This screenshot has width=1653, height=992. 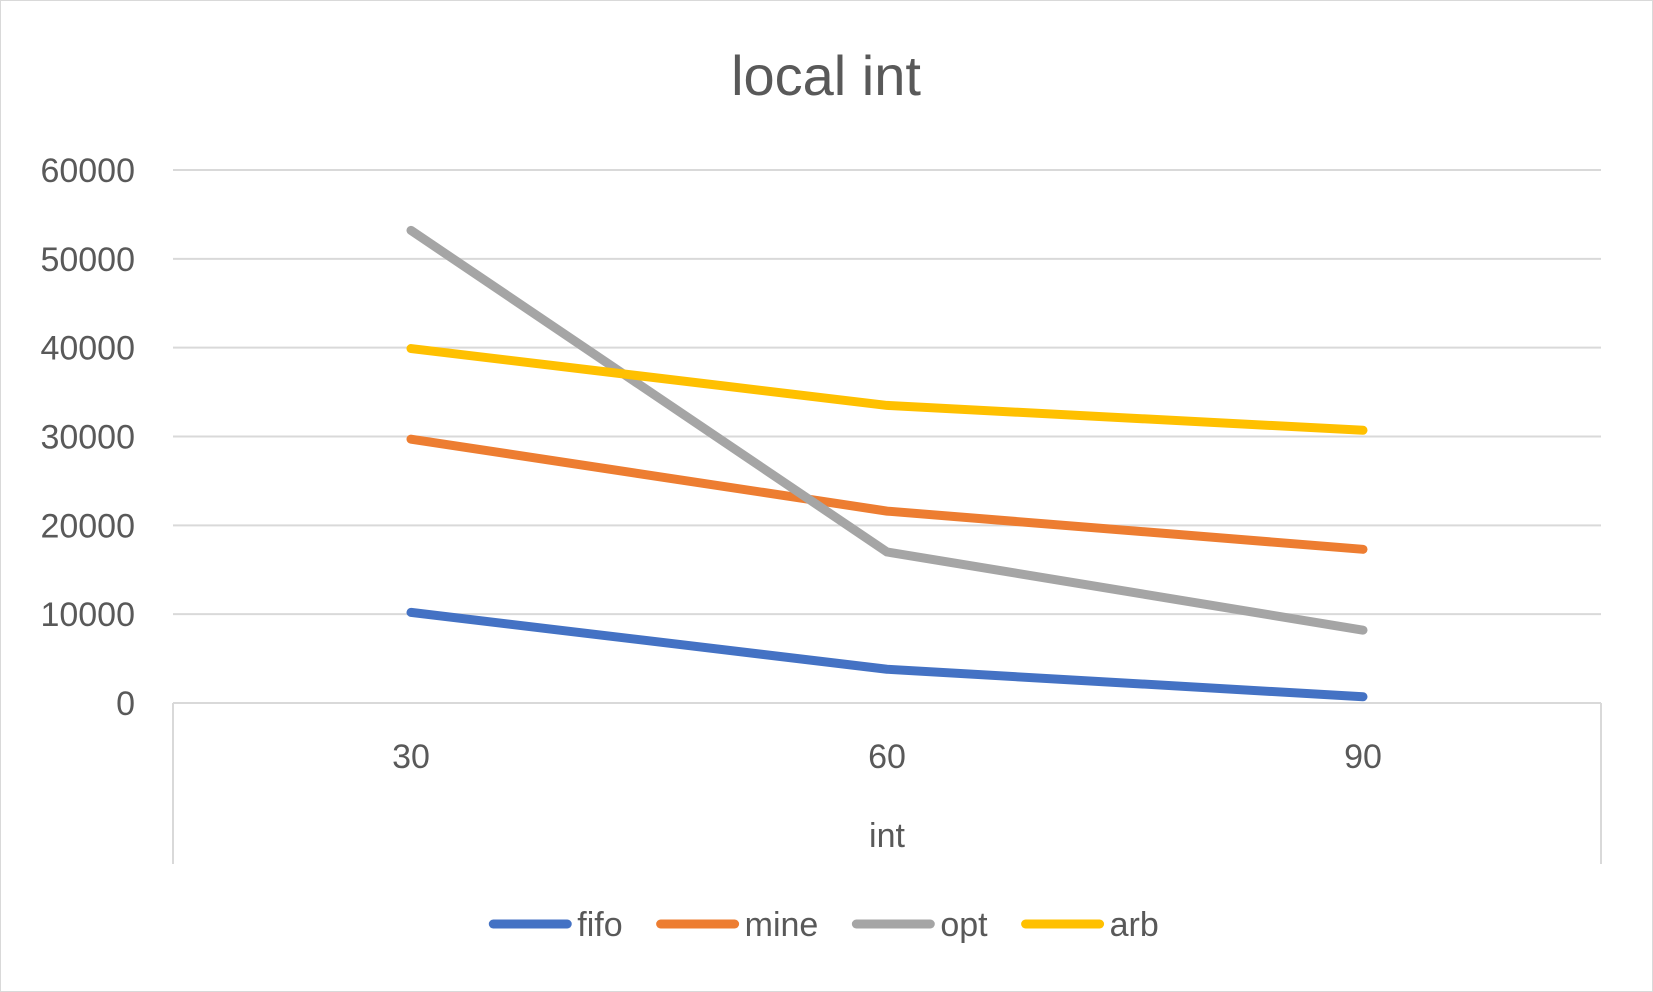 What do you see at coordinates (887, 654) in the screenshot?
I see `series-line-fifo` at bounding box center [887, 654].